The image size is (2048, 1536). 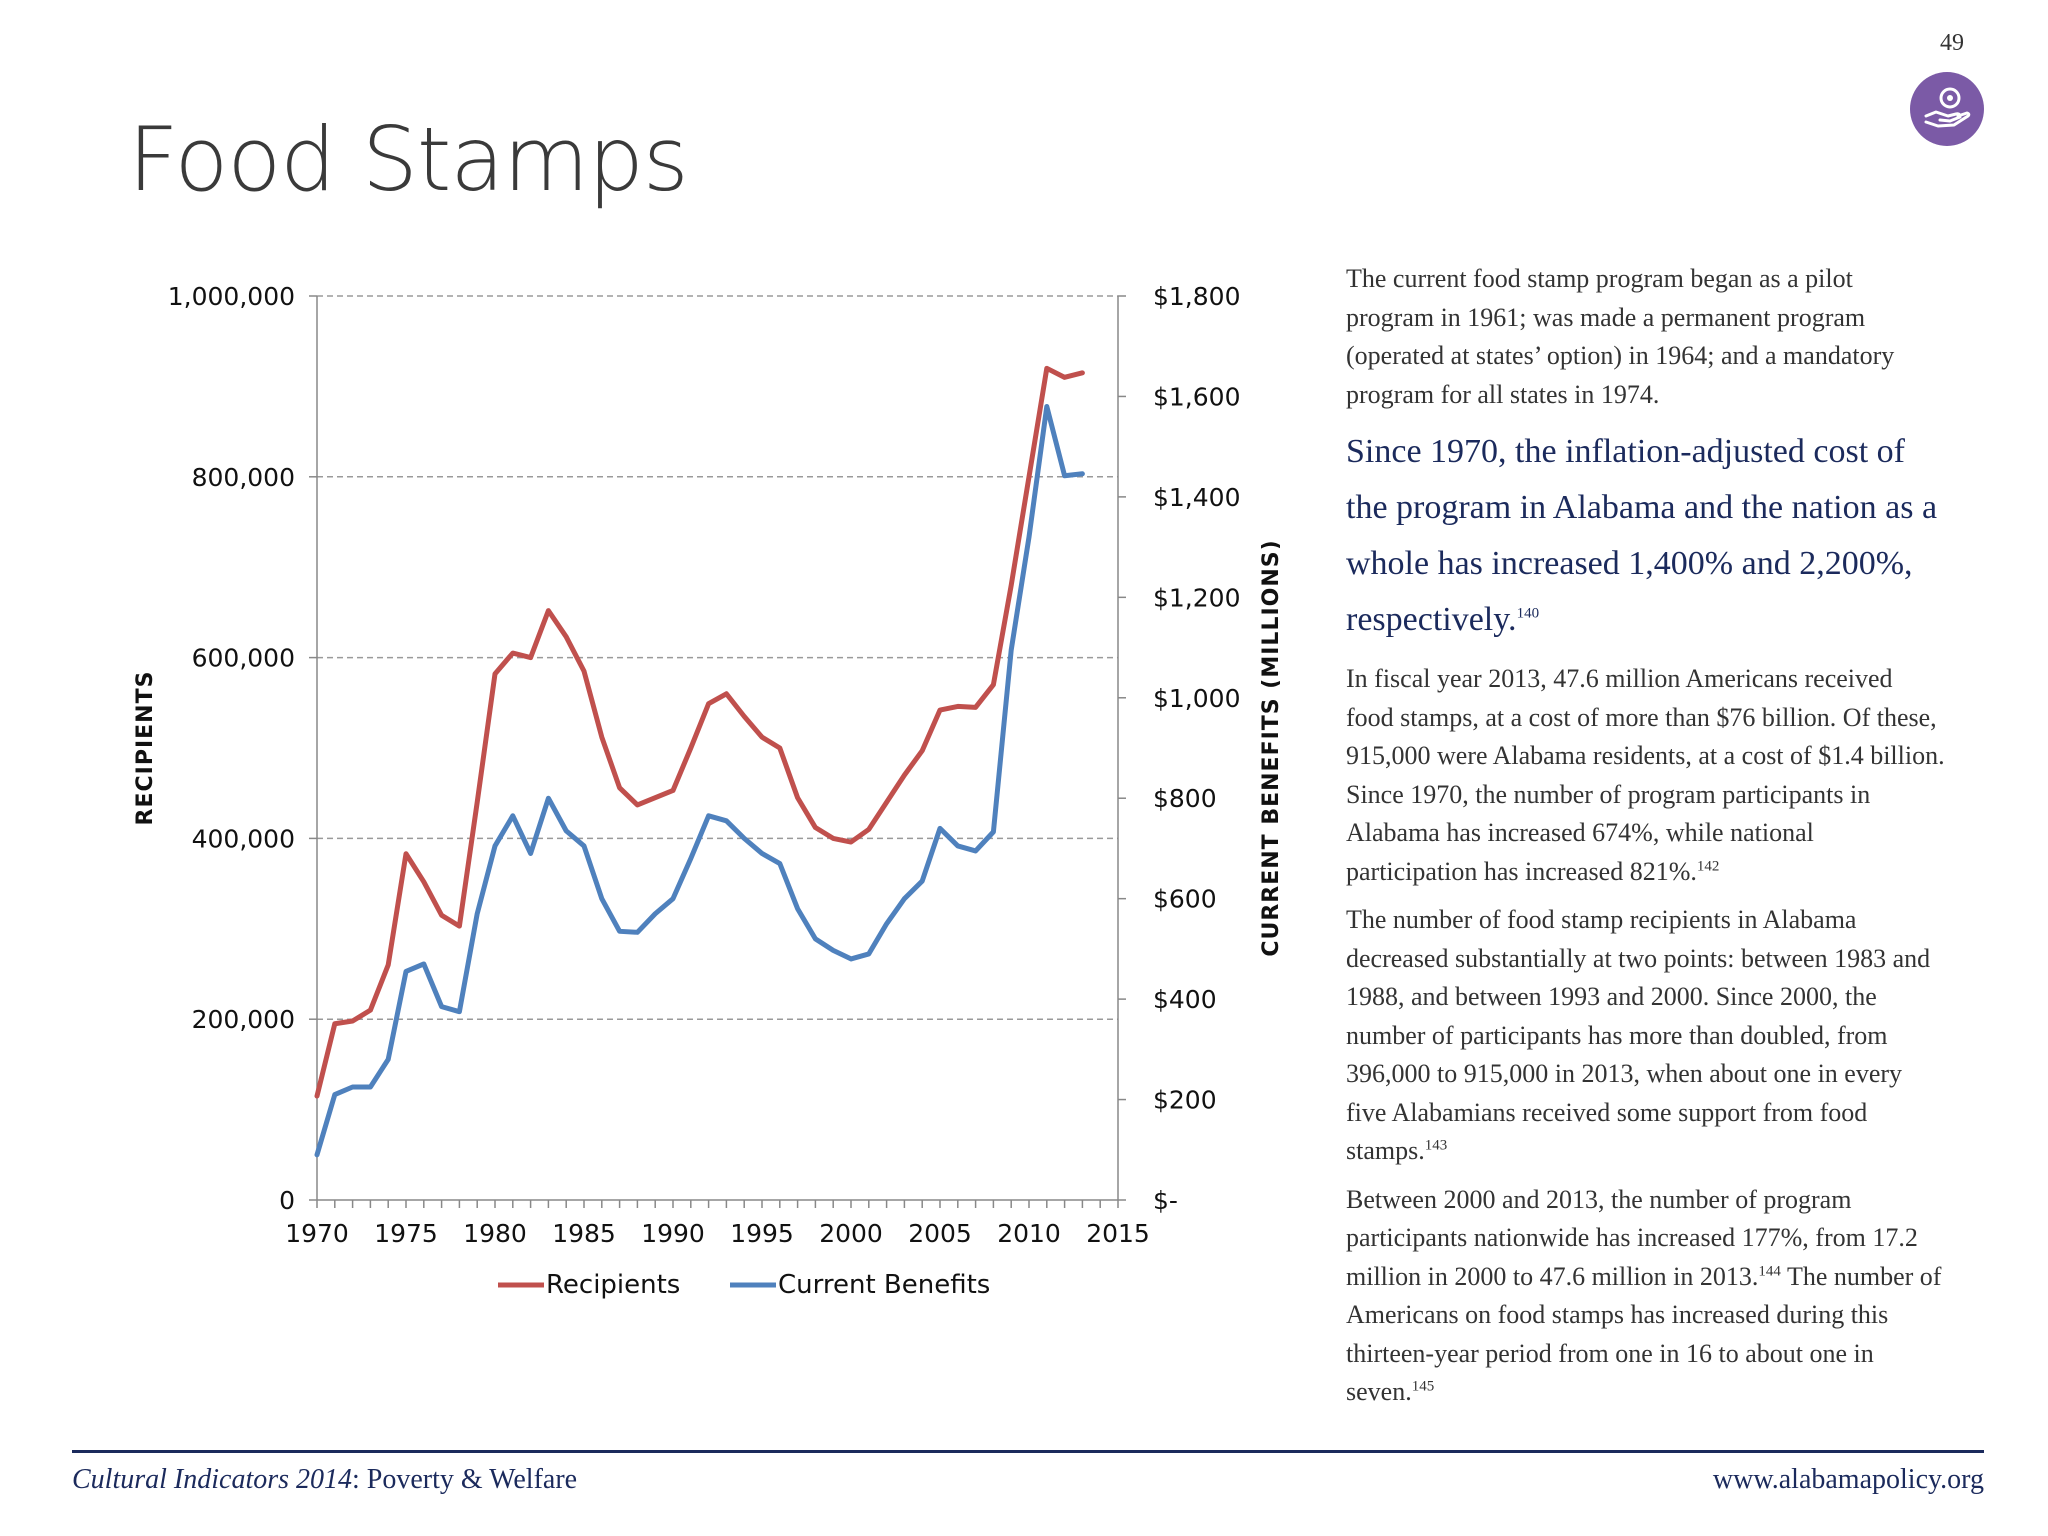 What do you see at coordinates (584, 1233) in the screenshot?
I see `x-tick-label: 1985` at bounding box center [584, 1233].